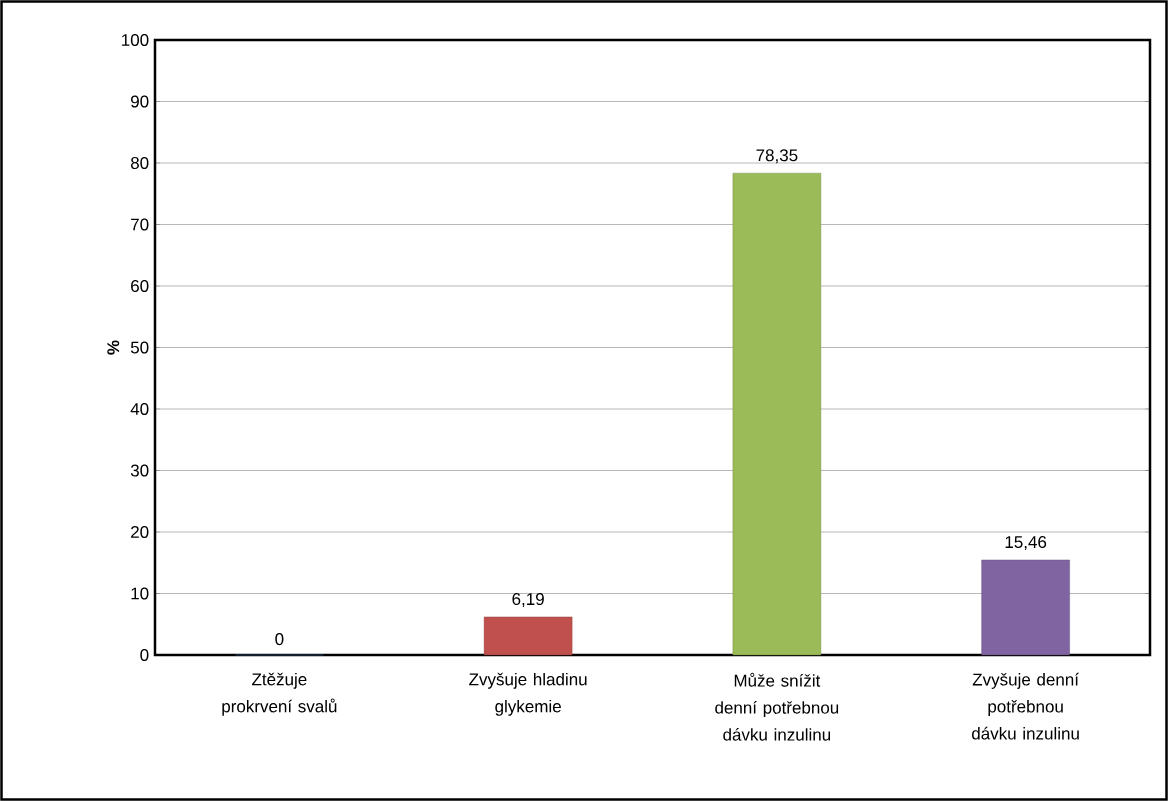  I want to click on y-tick-label: 70, so click(140, 224).